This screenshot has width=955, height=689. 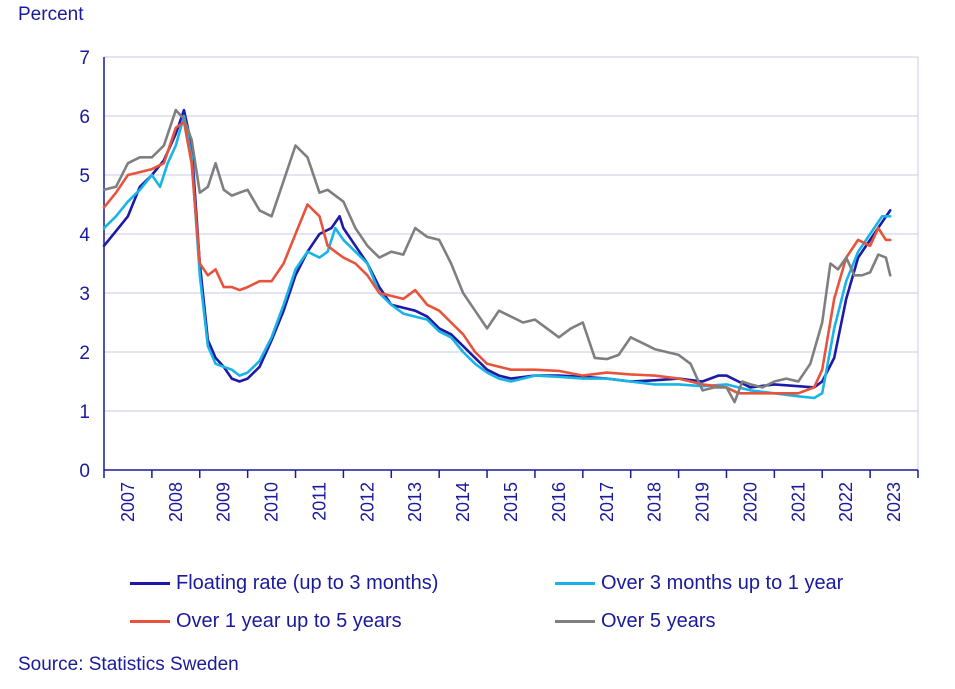 I want to click on y-tick-label: 6, so click(x=84, y=117).